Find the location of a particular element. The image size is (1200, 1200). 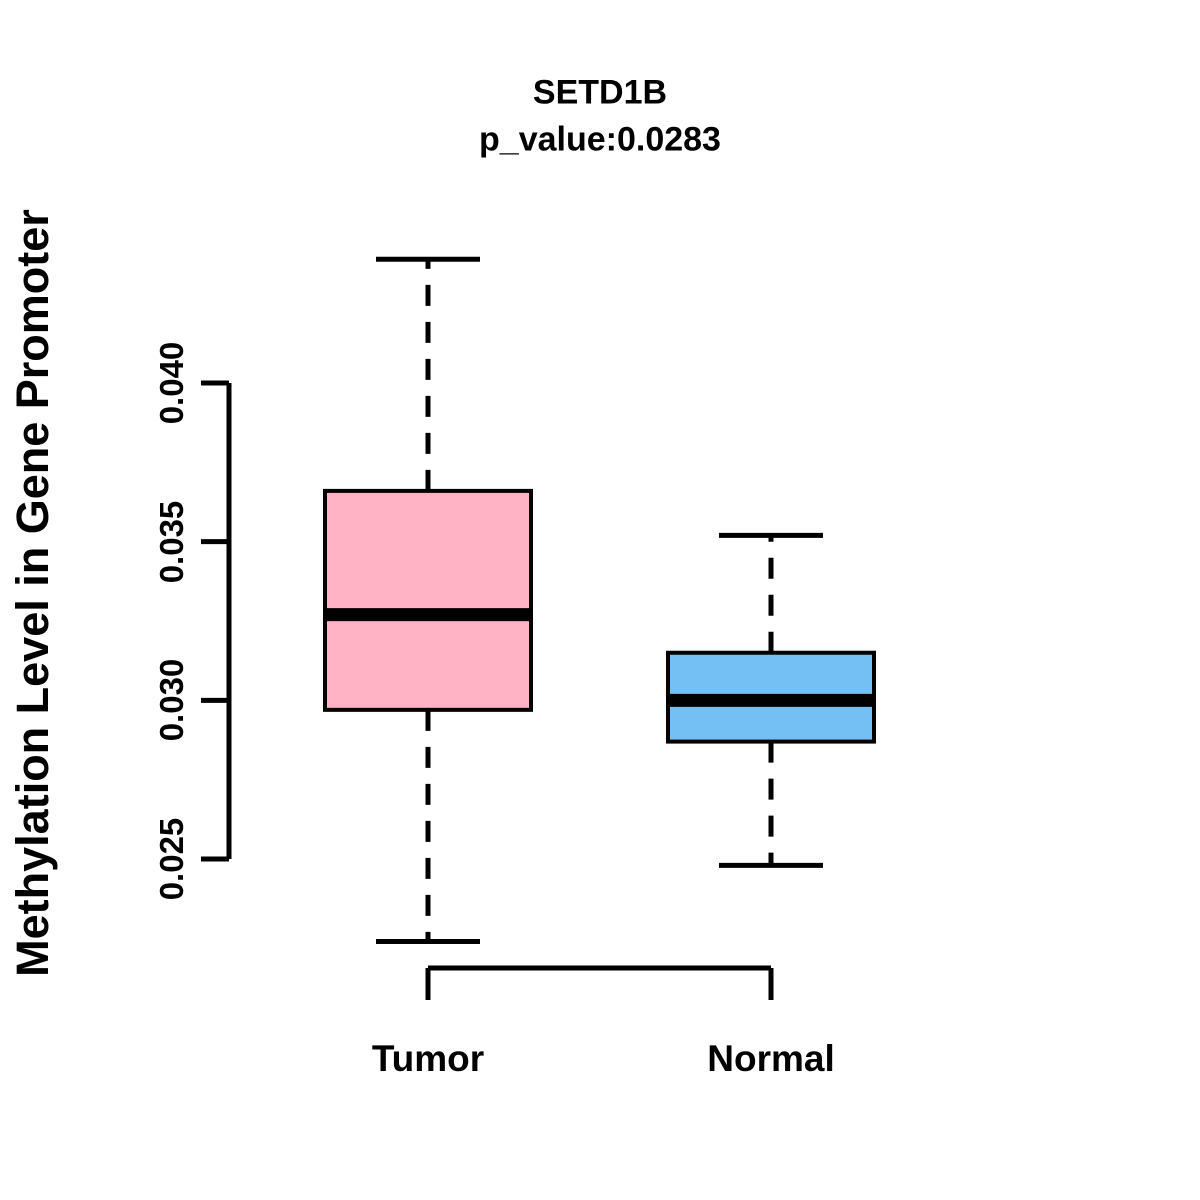

box-rect is located at coordinates (428, 600).